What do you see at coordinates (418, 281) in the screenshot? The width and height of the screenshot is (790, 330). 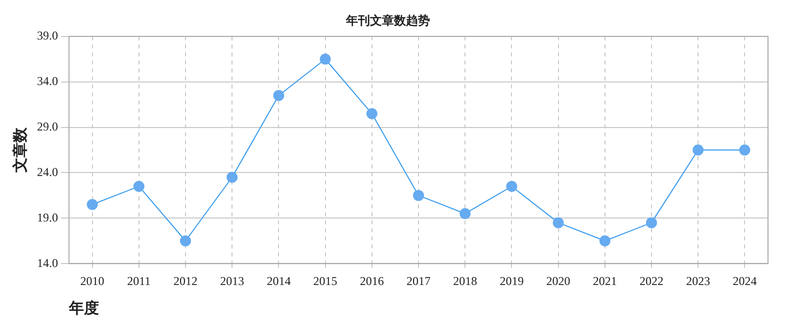 I see `x-tick-label: 2017` at bounding box center [418, 281].